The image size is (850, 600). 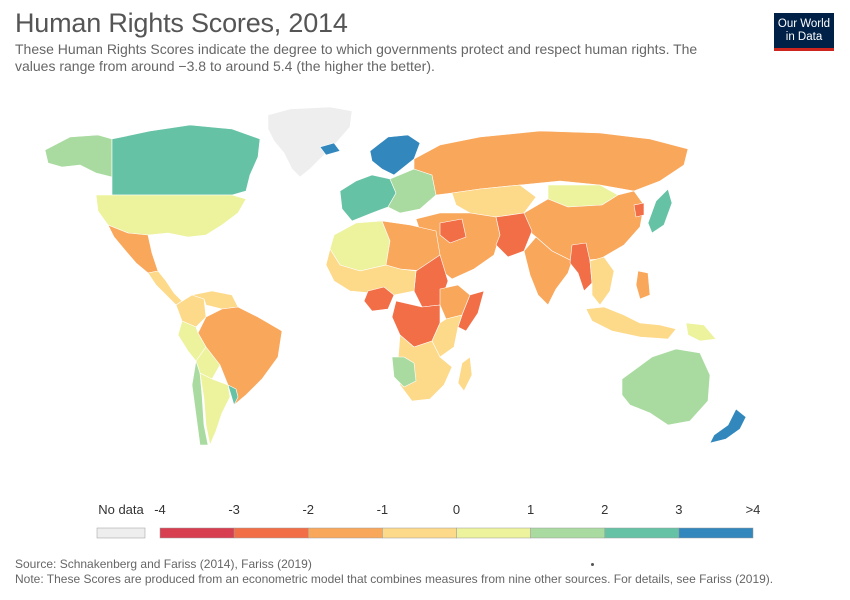 I want to click on region-scandinavia, so click(x=395, y=155).